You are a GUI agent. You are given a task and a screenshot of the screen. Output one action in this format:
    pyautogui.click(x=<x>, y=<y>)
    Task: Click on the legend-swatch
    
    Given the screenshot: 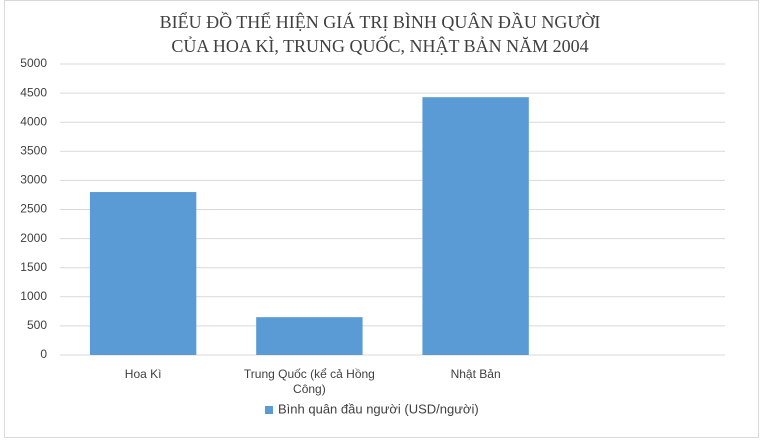 What is the action you would take?
    pyautogui.click(x=269, y=410)
    